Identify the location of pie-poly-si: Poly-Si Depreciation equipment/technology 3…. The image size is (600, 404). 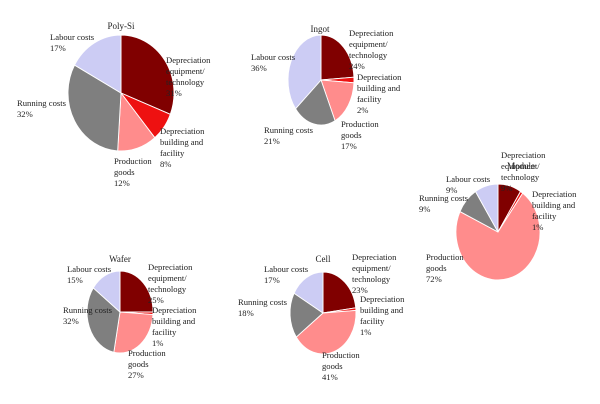
(114, 104).